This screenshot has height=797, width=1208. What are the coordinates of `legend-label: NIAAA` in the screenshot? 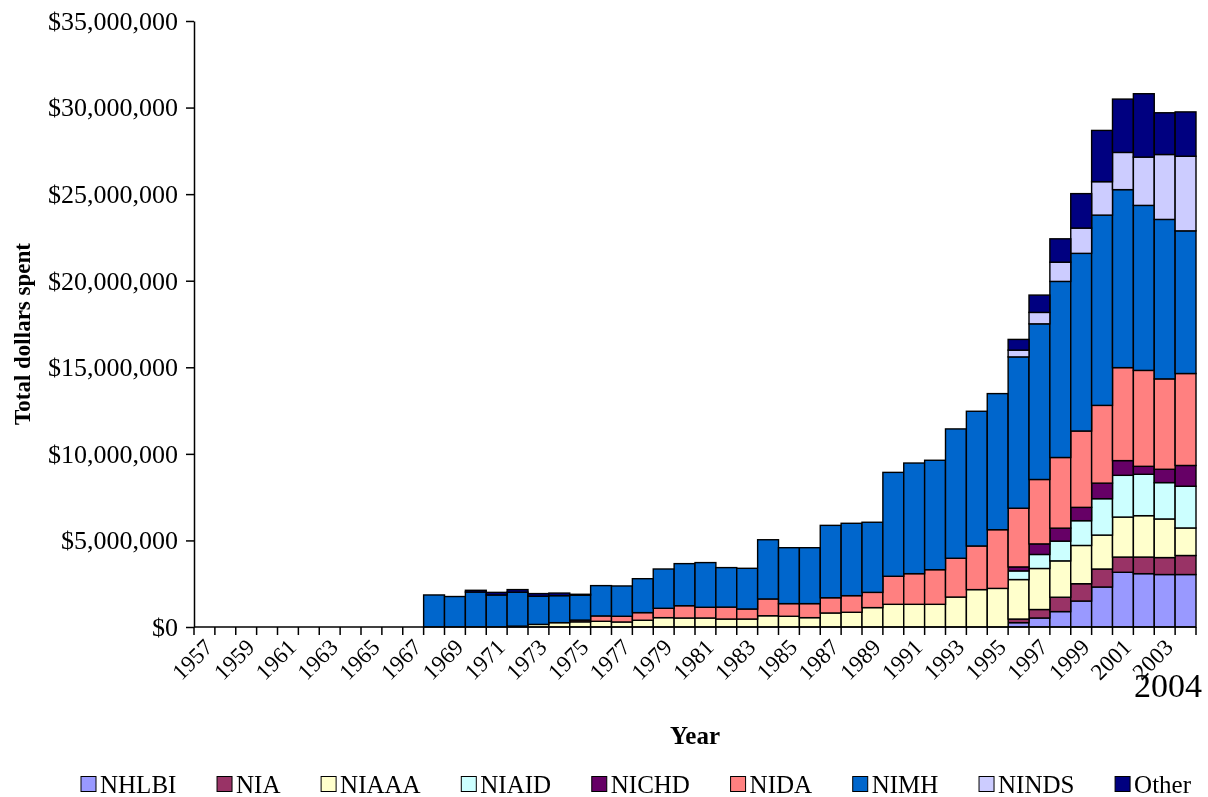 It's located at (380, 783).